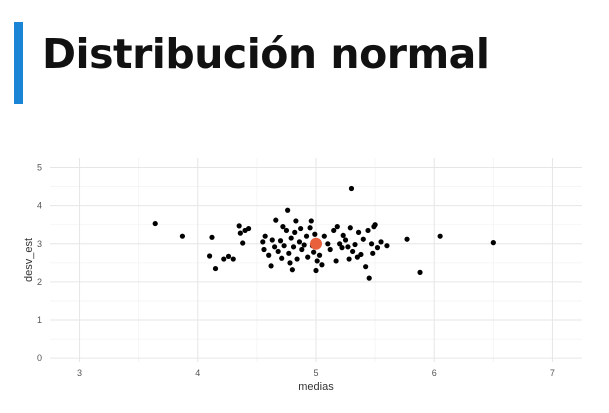  I want to click on highlight-points, so click(316, 243).